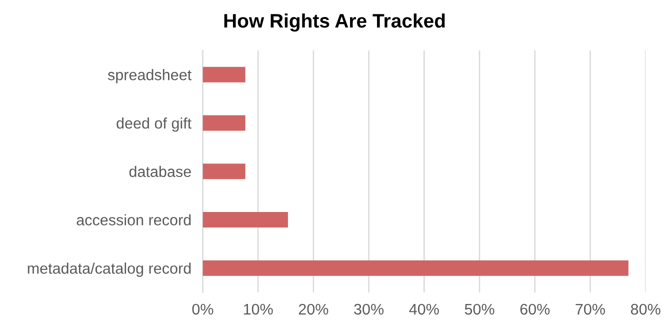  Describe the element at coordinates (133, 220) in the screenshot. I see `y-tick-label: accession record` at that location.